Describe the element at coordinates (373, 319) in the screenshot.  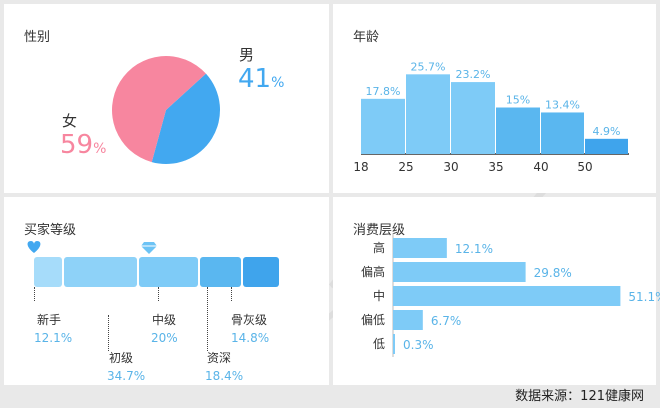
I see `spend-category-label: 偏低` at that location.